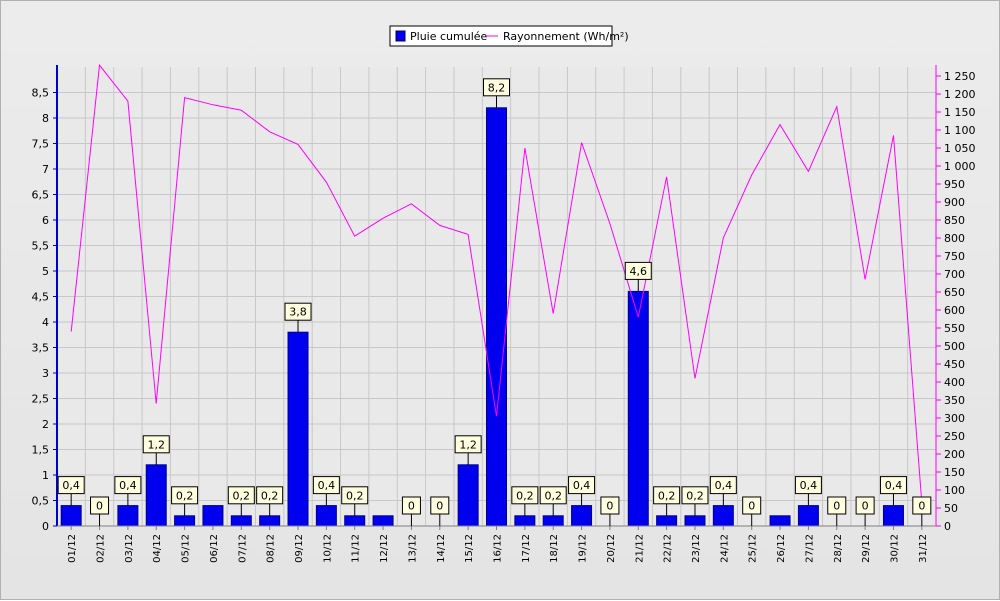 Image resolution: width=1000 pixels, height=601 pixels. I want to click on right-tick-label: 1 250, so click(960, 76).